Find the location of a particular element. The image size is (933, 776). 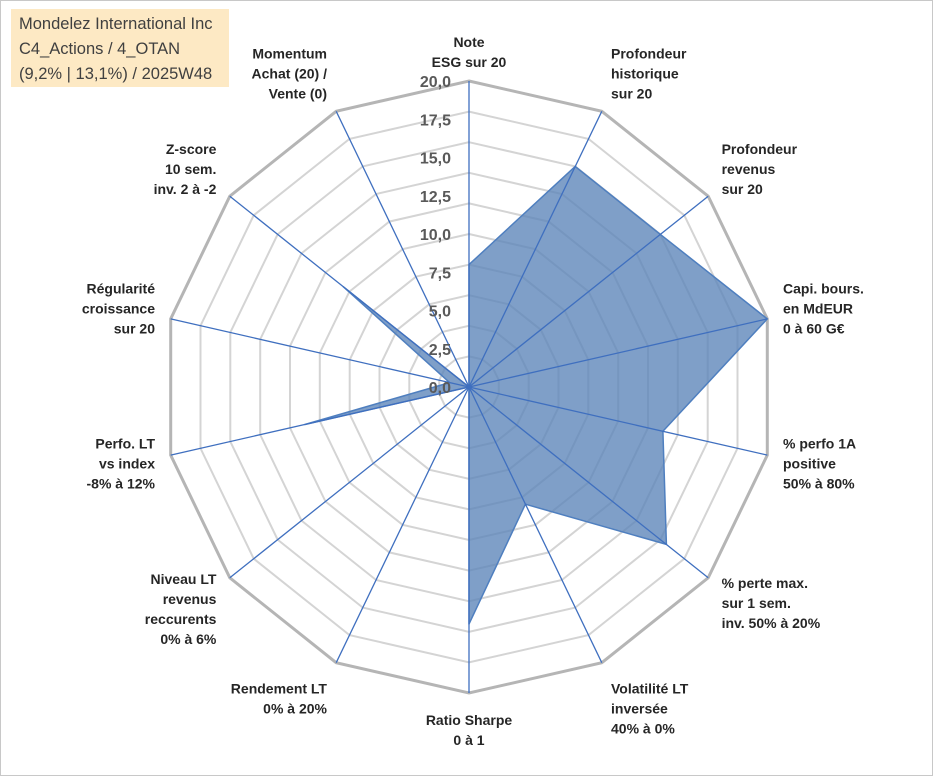

axis-label-line: 50% à 80% is located at coordinates (819, 483).